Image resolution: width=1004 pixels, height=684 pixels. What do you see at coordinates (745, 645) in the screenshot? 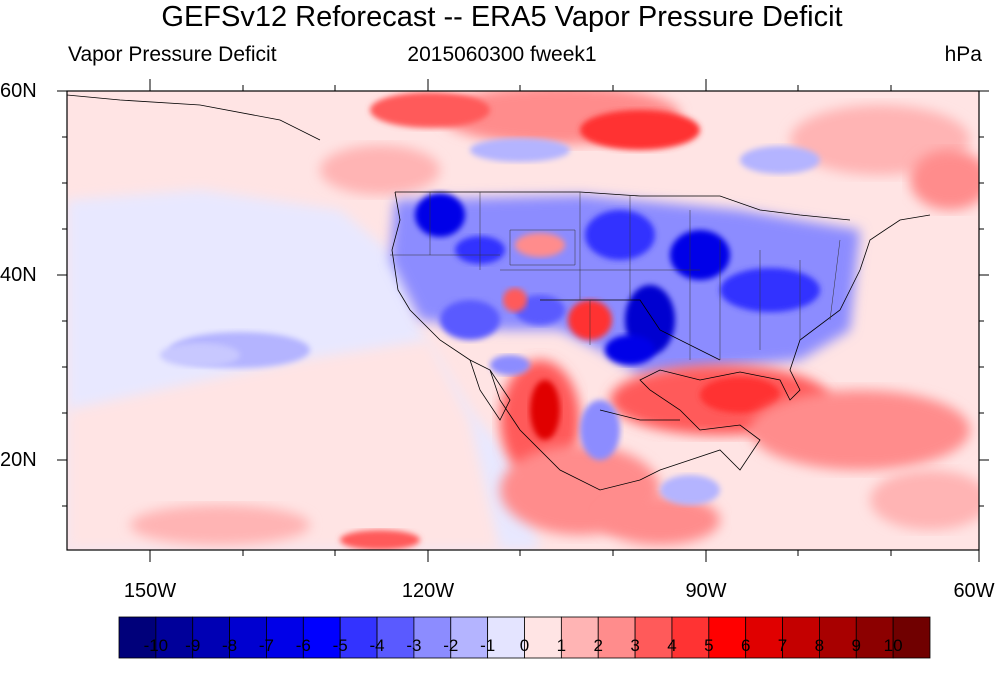
I see `colorbar-label: 6` at bounding box center [745, 645].